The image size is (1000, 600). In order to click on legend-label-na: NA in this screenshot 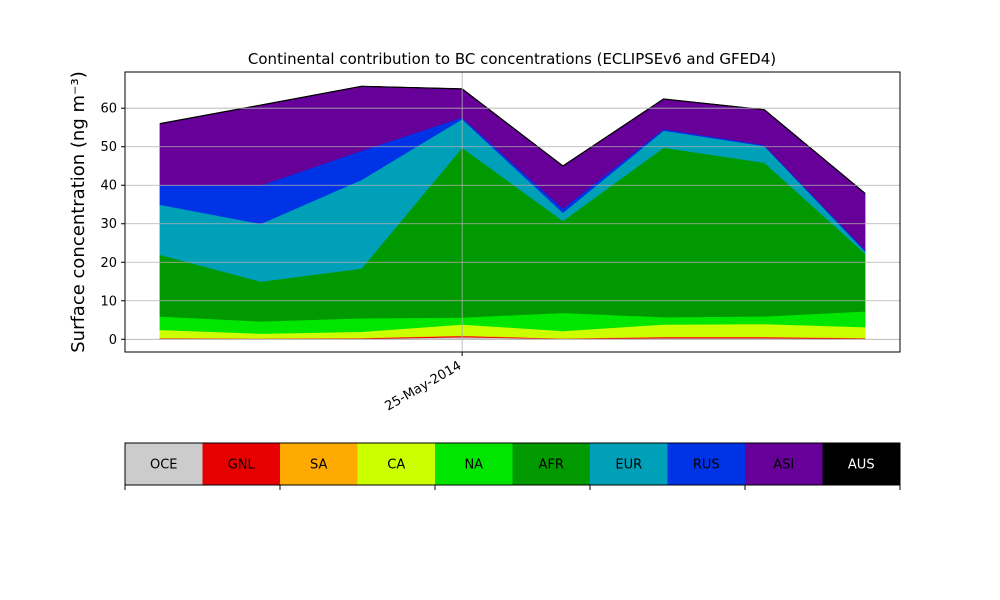, I will do `click(473, 465)`.